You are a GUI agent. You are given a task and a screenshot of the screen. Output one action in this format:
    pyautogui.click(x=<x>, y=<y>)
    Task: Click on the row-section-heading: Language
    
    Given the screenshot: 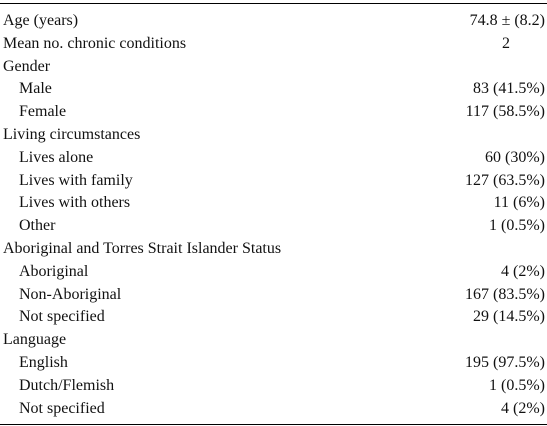 What is the action you would take?
    pyautogui.click(x=35, y=340)
    